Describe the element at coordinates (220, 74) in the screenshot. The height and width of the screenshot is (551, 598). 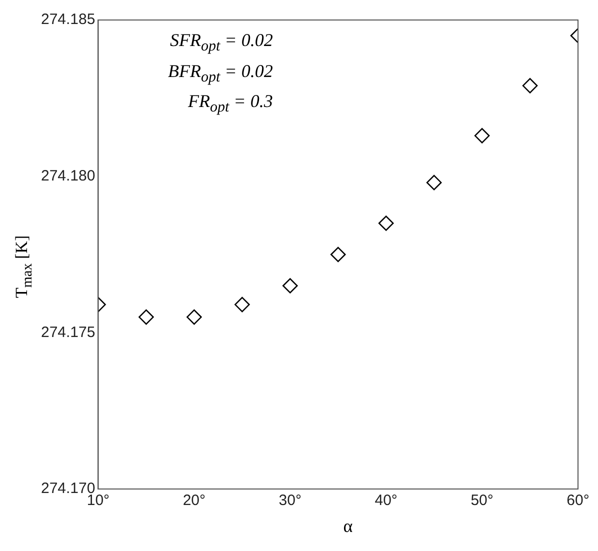
I see `annotation: BFR$_{opt}$ = 0.02` at that location.